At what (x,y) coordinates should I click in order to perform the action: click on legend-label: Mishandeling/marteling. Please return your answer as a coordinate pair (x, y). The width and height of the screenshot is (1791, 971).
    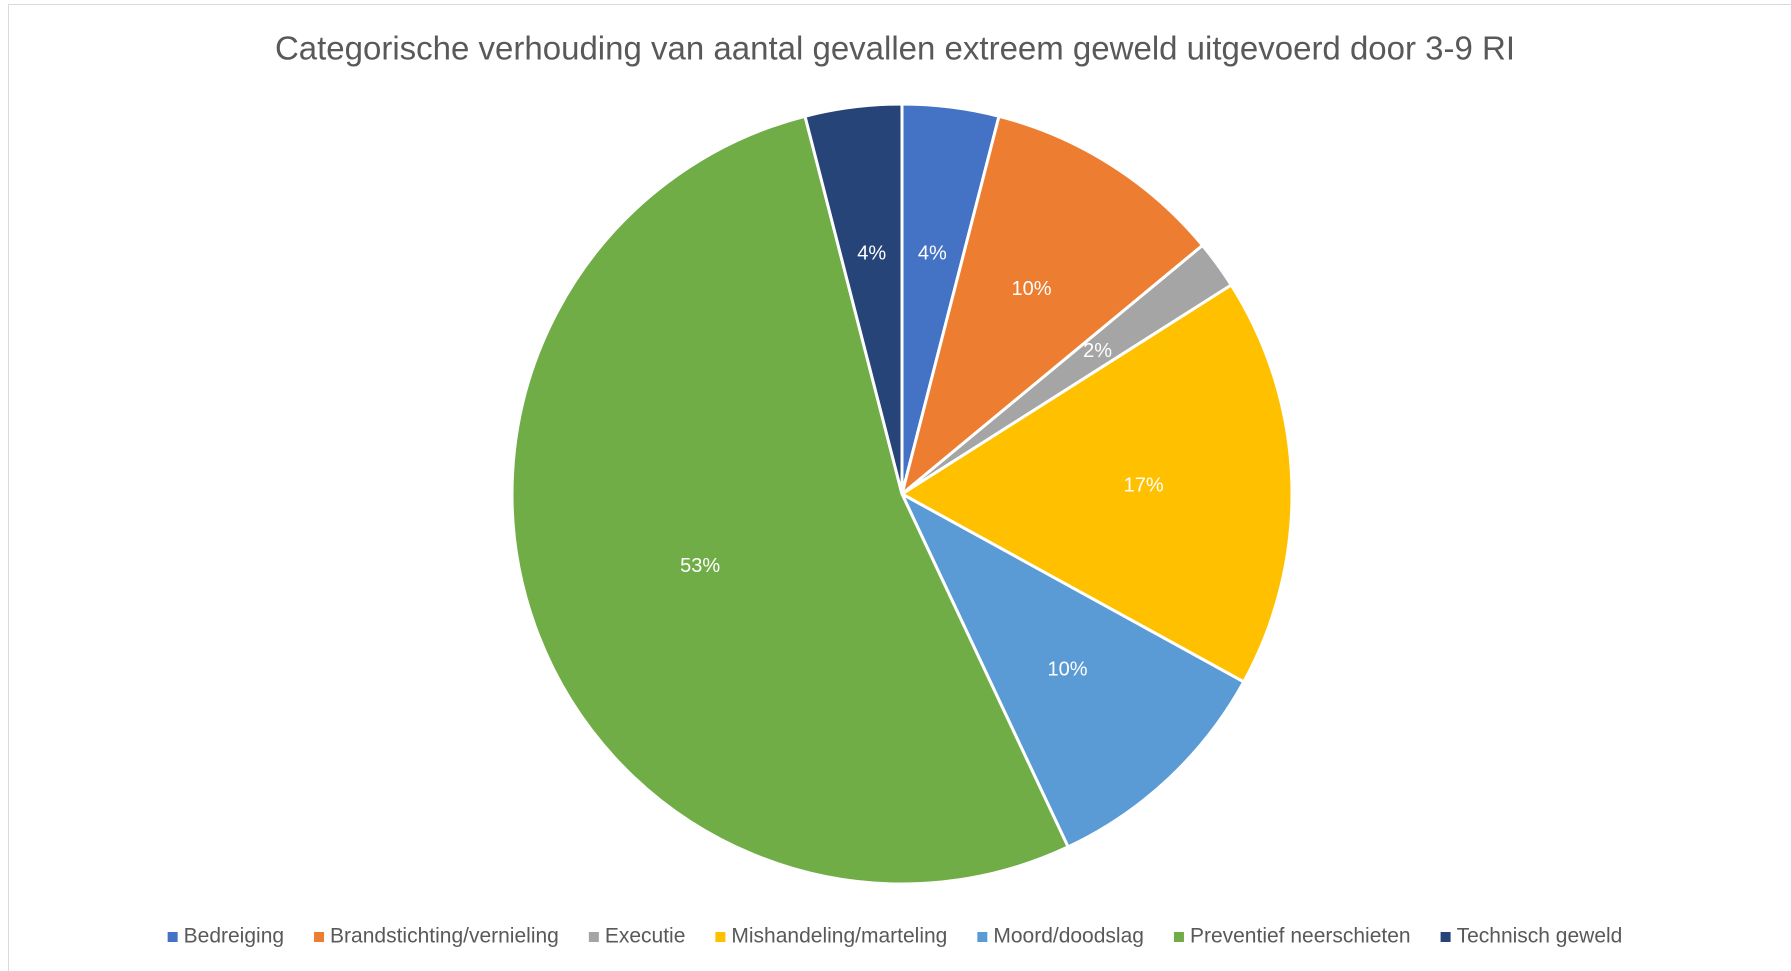
    Looking at the image, I should click on (839, 936).